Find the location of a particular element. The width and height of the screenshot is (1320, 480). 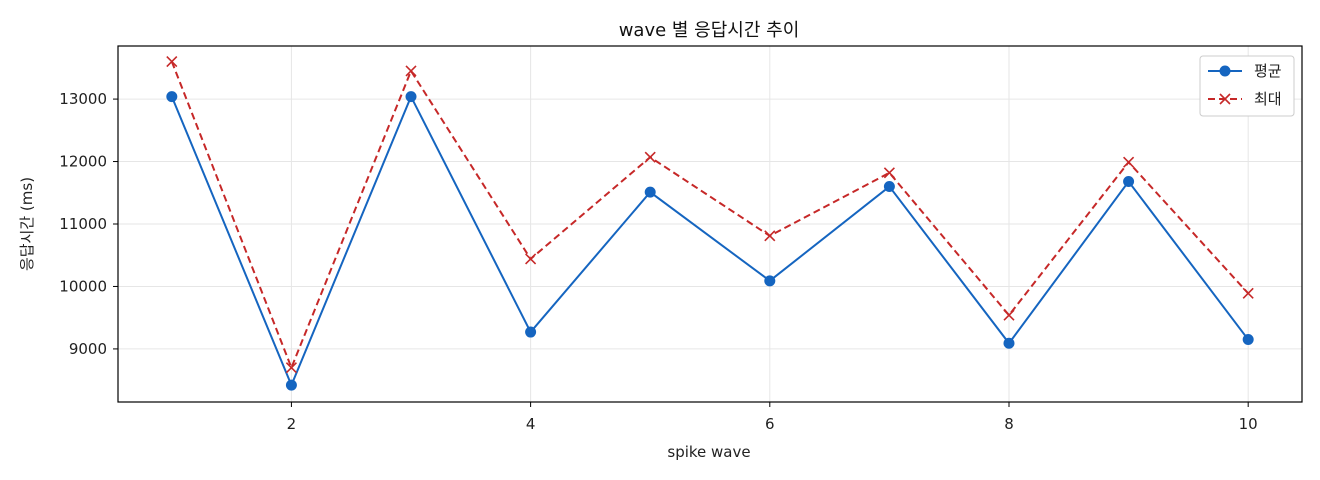

x-tick-label: 2 is located at coordinates (292, 424).